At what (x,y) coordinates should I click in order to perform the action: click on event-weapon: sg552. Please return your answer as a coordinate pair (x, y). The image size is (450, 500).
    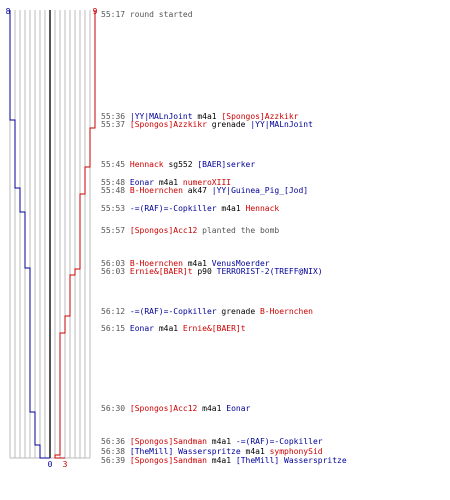
    Looking at the image, I should click on (180, 164).